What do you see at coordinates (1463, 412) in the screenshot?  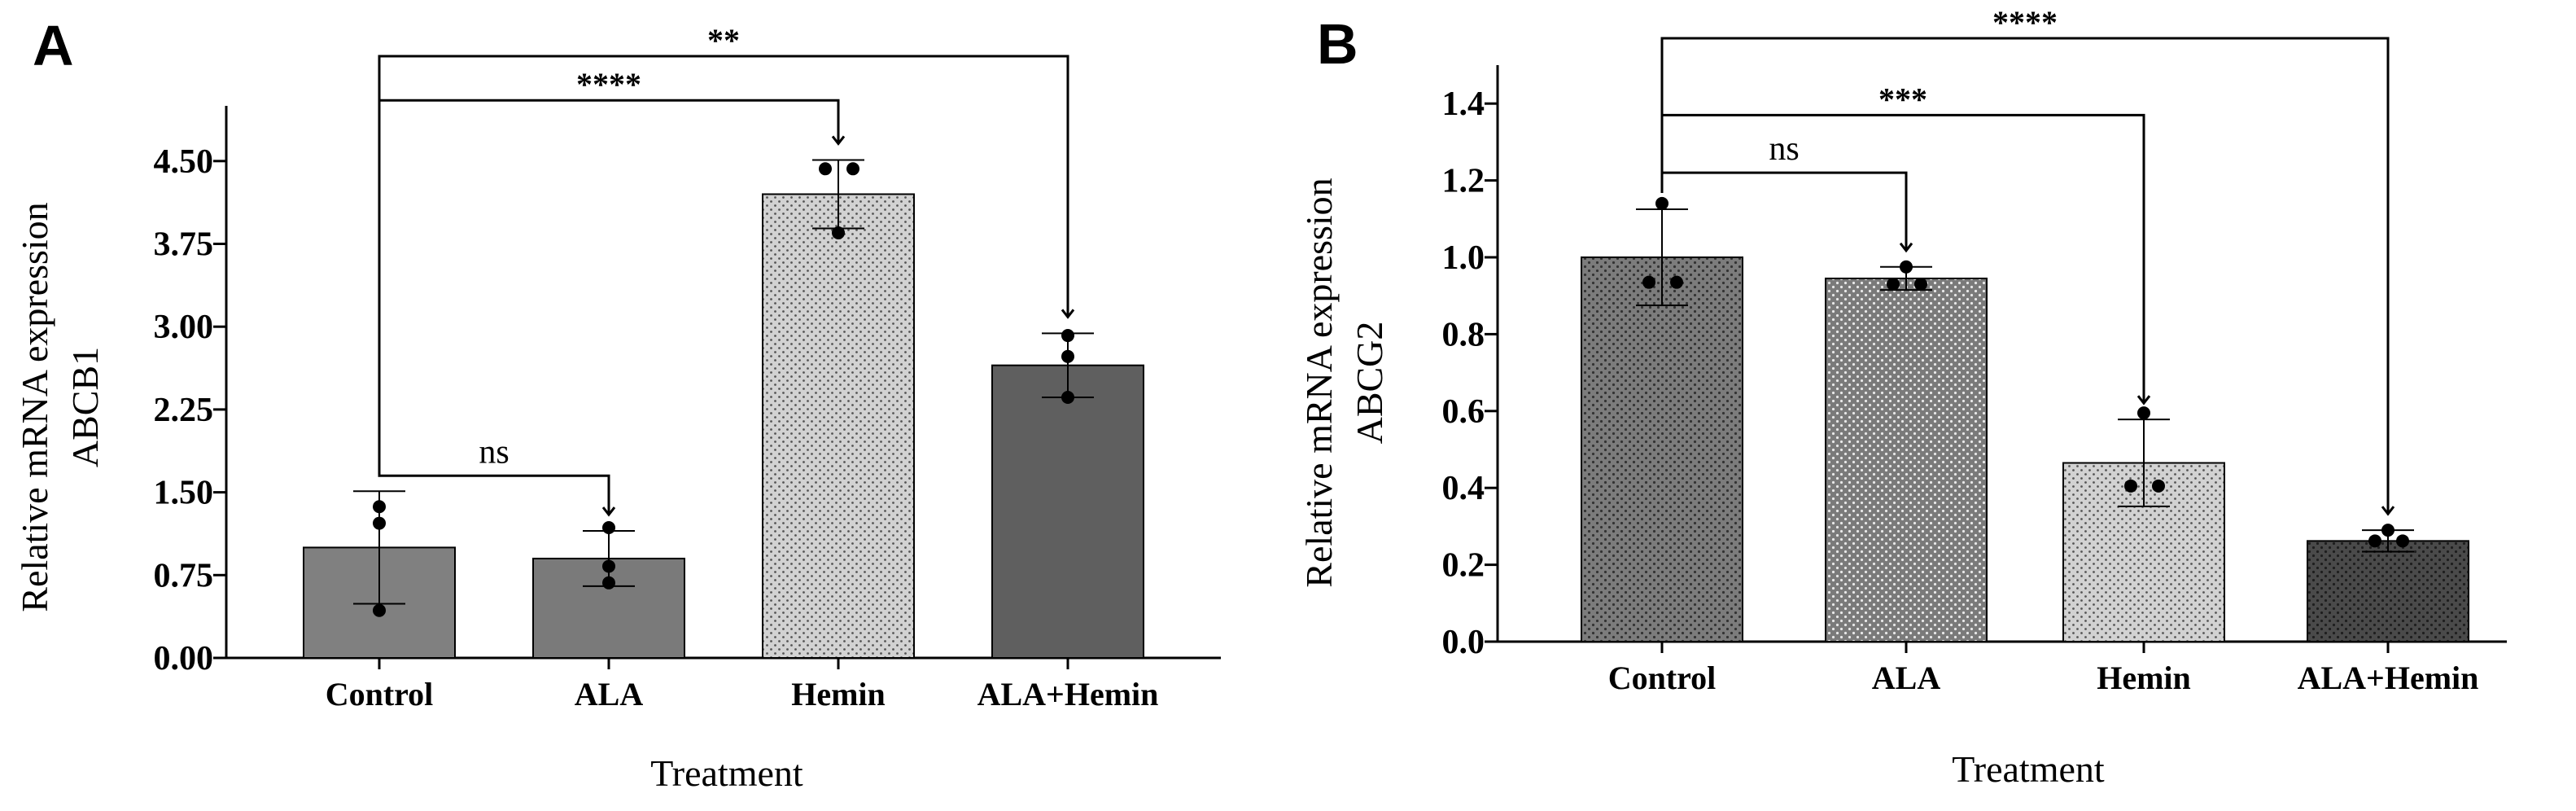 I see `y-tick-label: 0.6` at bounding box center [1463, 412].